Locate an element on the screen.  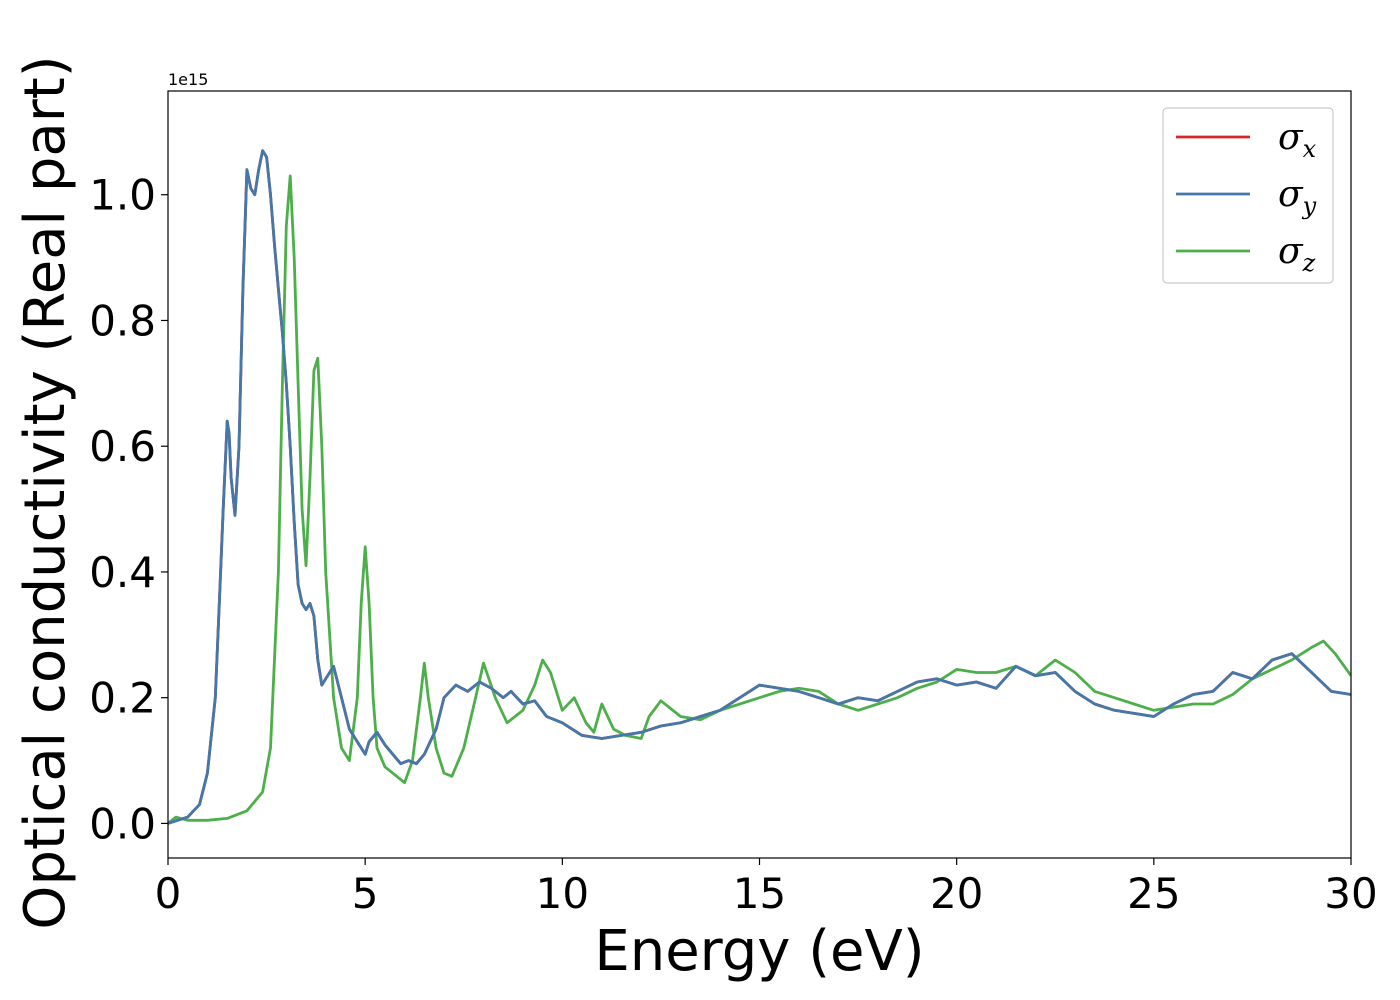
x-tick-label: 10 is located at coordinates (562, 893).